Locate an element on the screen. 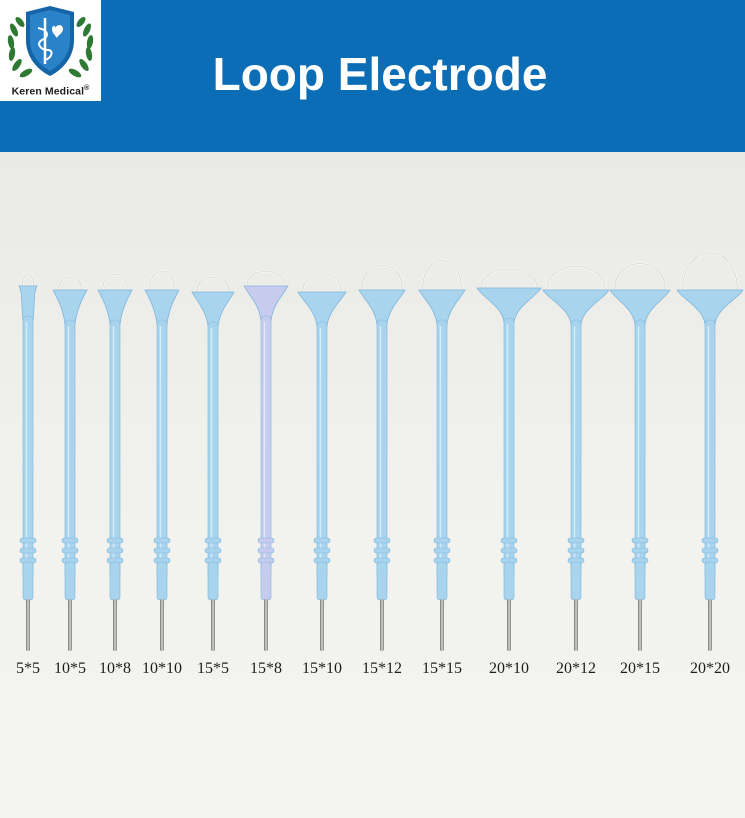  size-label: 20*10 is located at coordinates (509, 668).